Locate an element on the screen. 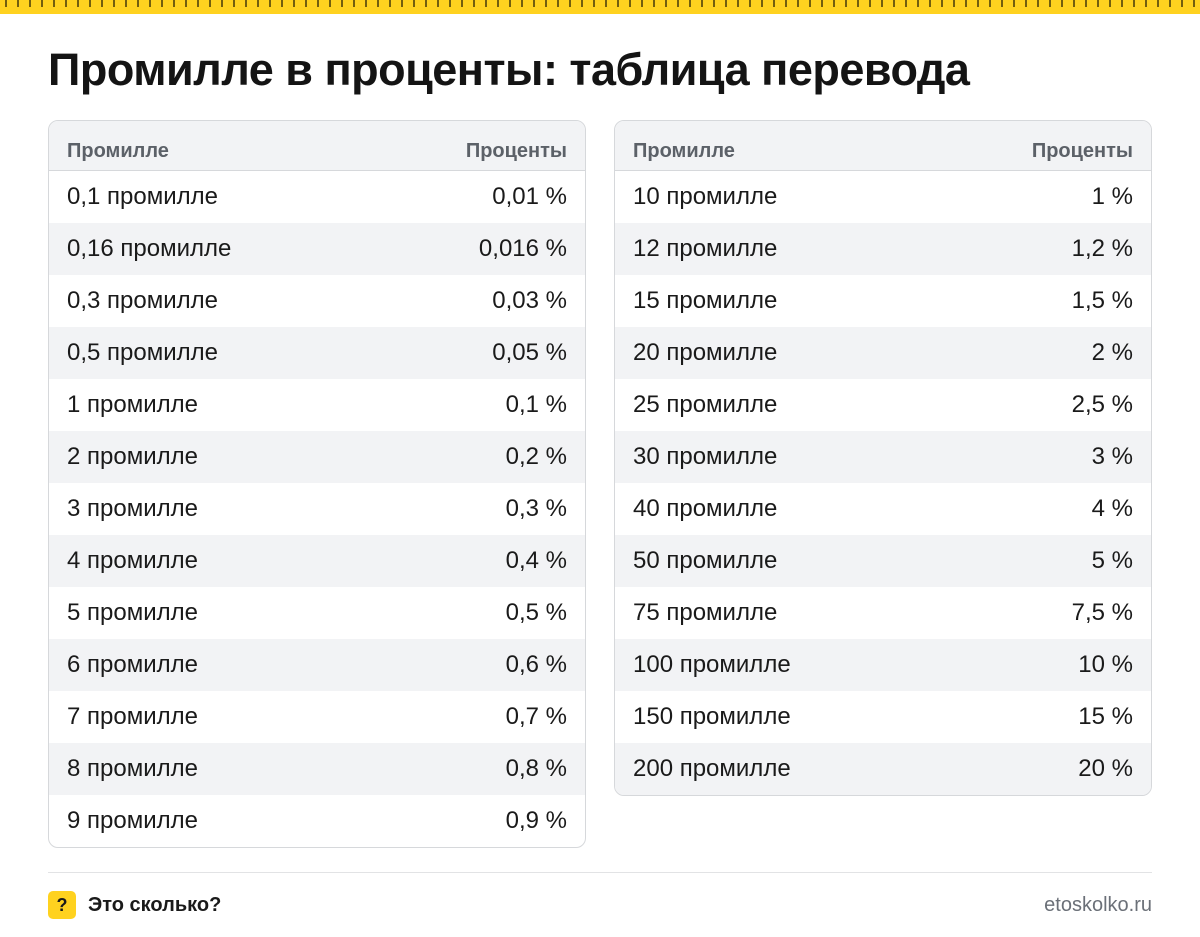  percent-value: 0,4 % is located at coordinates (536, 560).